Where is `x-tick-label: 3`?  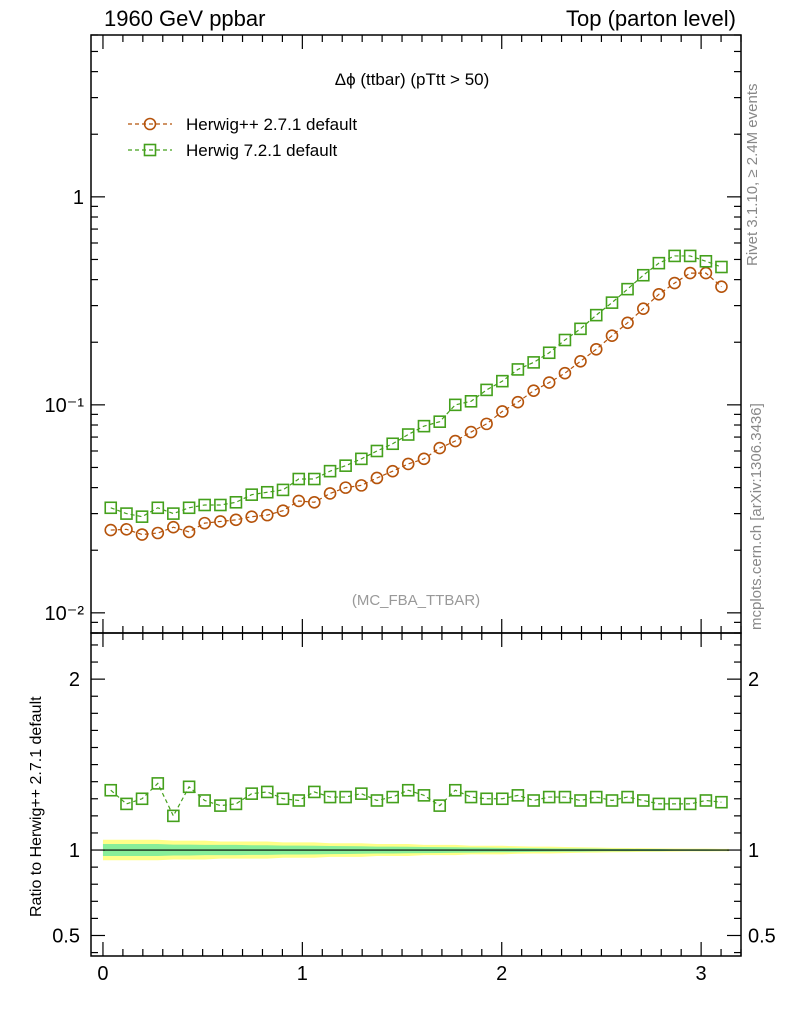
x-tick-label: 3 is located at coordinates (701, 974).